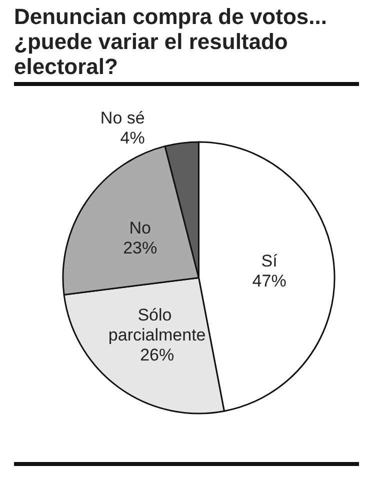 Image resolution: width=375 pixels, height=500 pixels. I want to click on data-label: 26%, so click(157, 355).